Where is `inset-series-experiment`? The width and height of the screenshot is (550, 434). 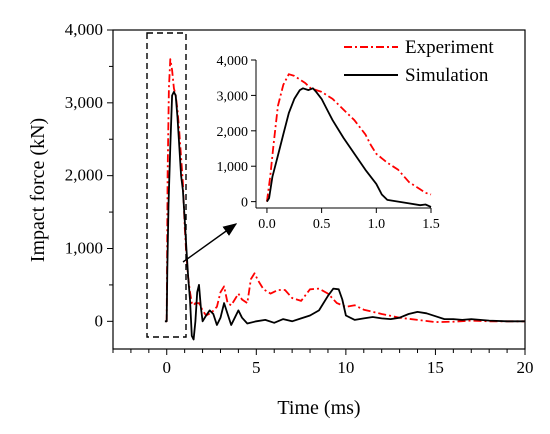 inset-series-experiment is located at coordinates (349, 137).